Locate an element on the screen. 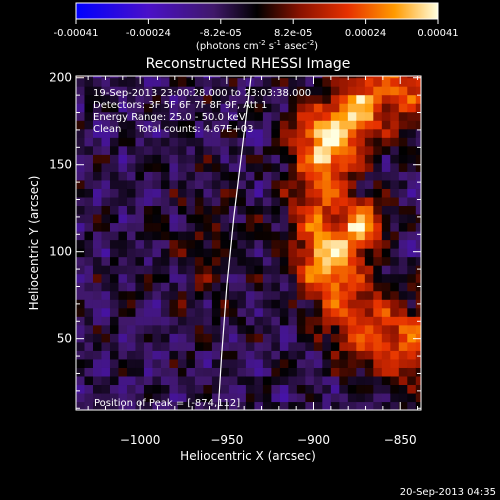 The width and height of the screenshot is (500, 500). y-tick-label: 150 is located at coordinates (60, 165).